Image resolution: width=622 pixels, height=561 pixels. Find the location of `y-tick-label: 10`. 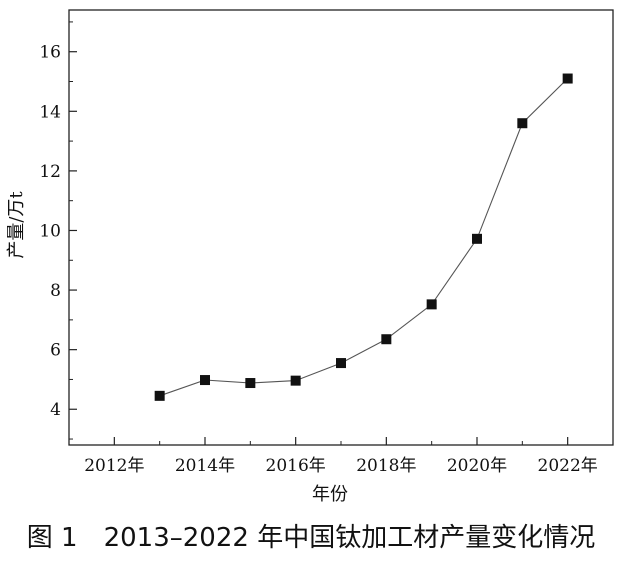

y-tick-label: 10 is located at coordinates (50, 231).